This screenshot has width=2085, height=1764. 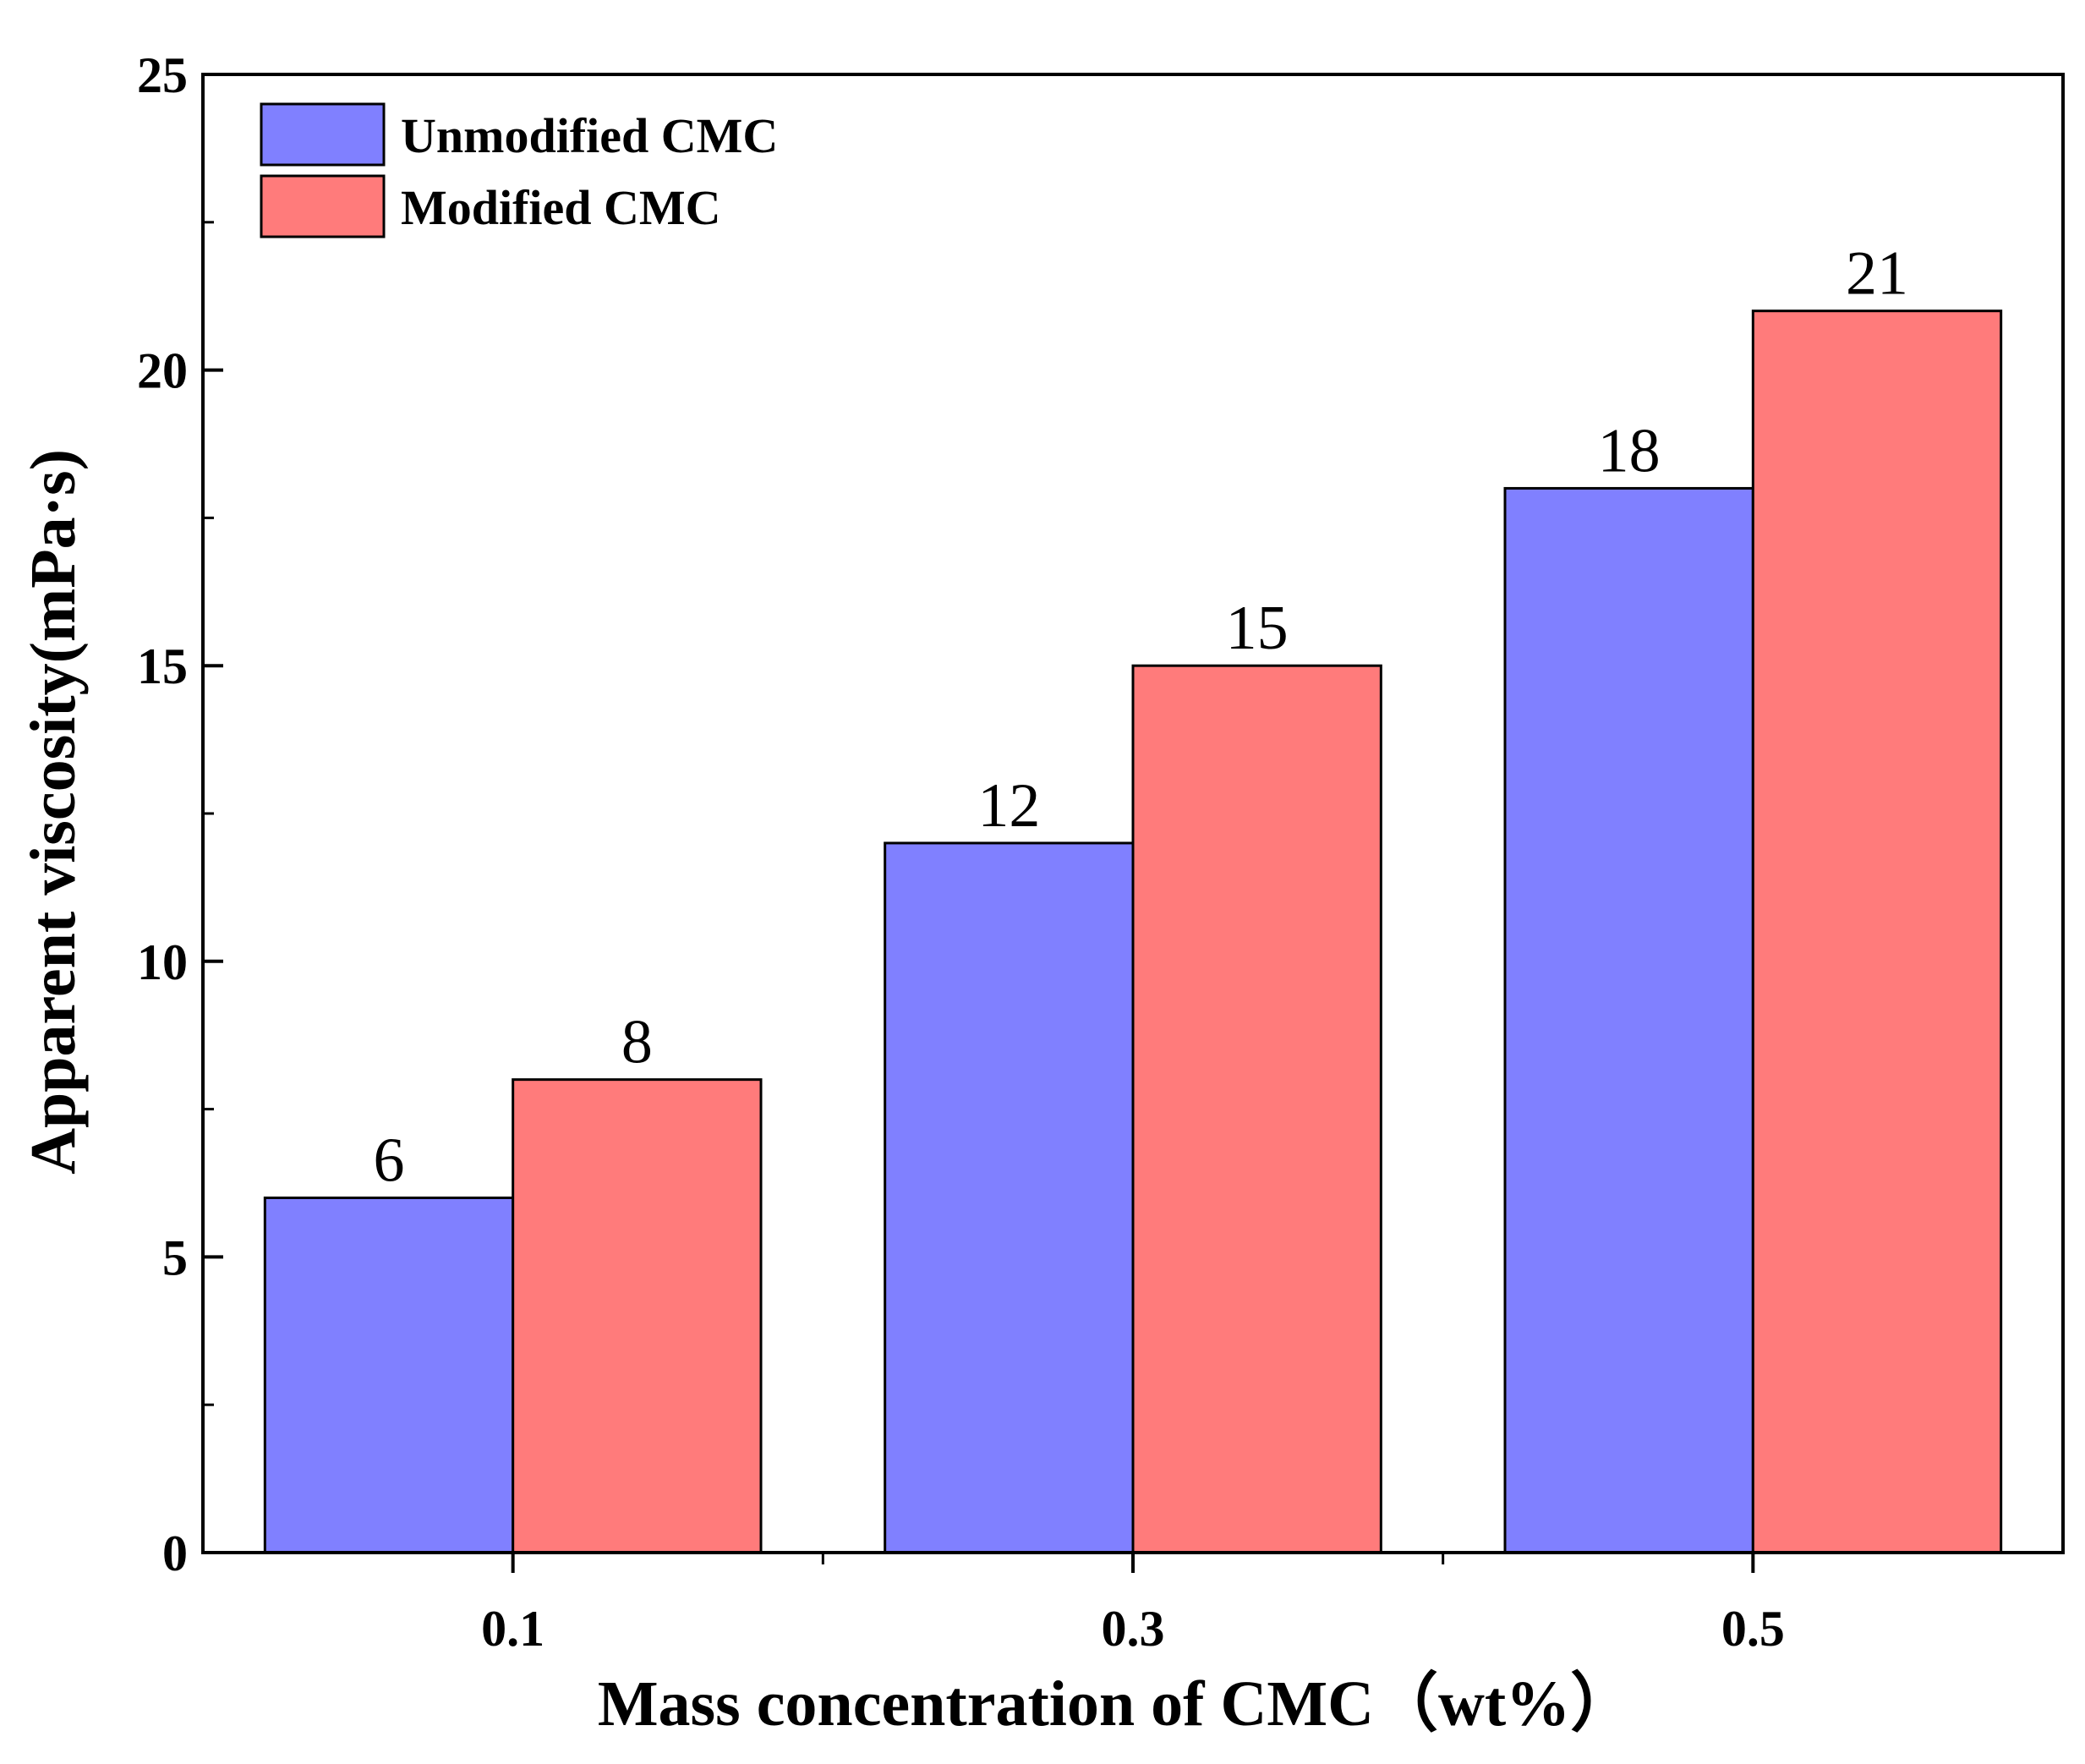 I want to click on x-tick-label: 0.3, so click(x=1133, y=1629).